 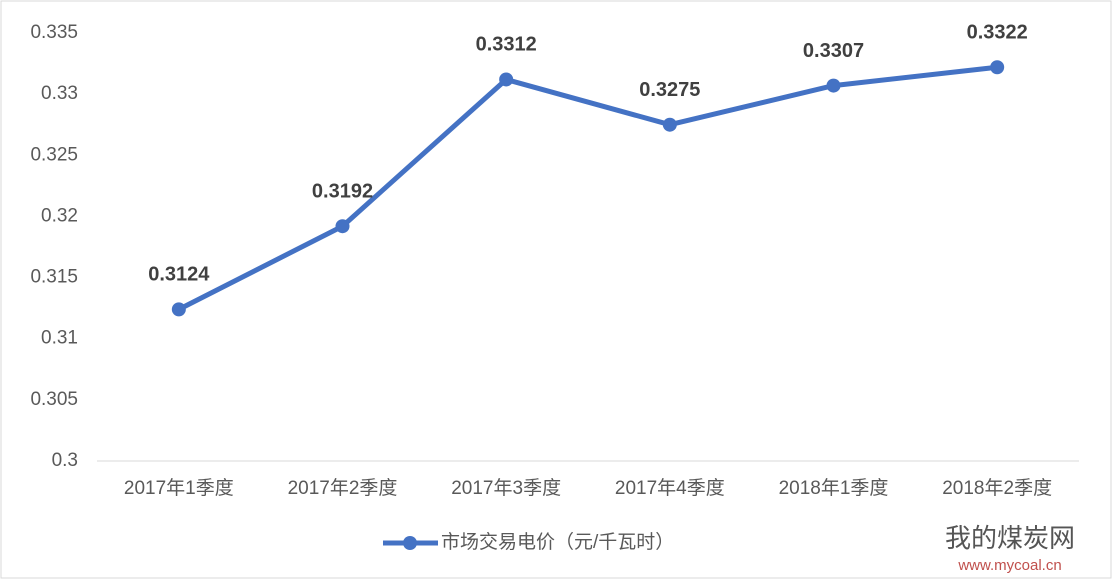 I want to click on x-tick-label: 2017年2季度, so click(x=343, y=488).